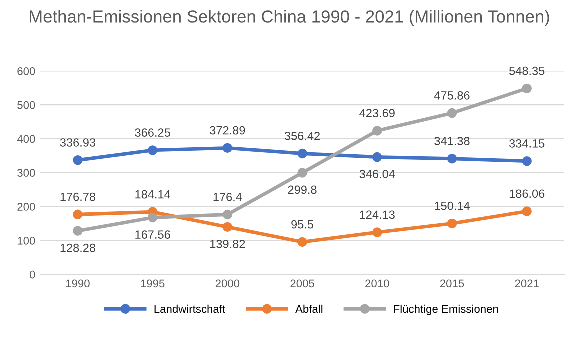 The height and width of the screenshot is (339, 579). What do you see at coordinates (303, 224) in the screenshot?
I see `data-label: 95.5` at bounding box center [303, 224].